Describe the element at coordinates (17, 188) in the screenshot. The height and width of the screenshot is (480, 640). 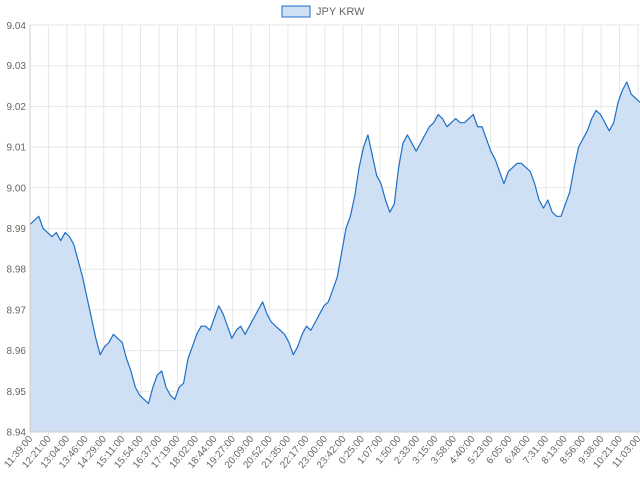
I see `y-tick-label: 9.00` at that location.